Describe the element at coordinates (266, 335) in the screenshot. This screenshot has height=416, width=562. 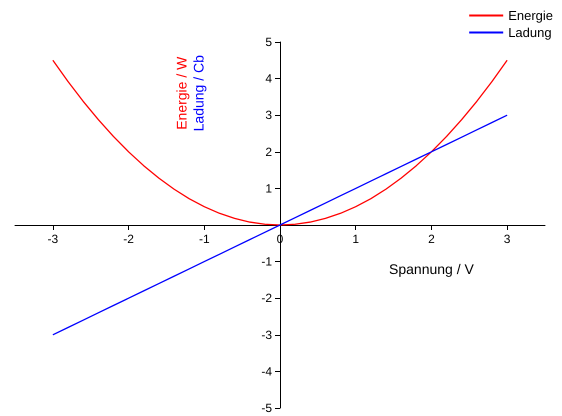
I see `y-tick-label: -3` at that location.